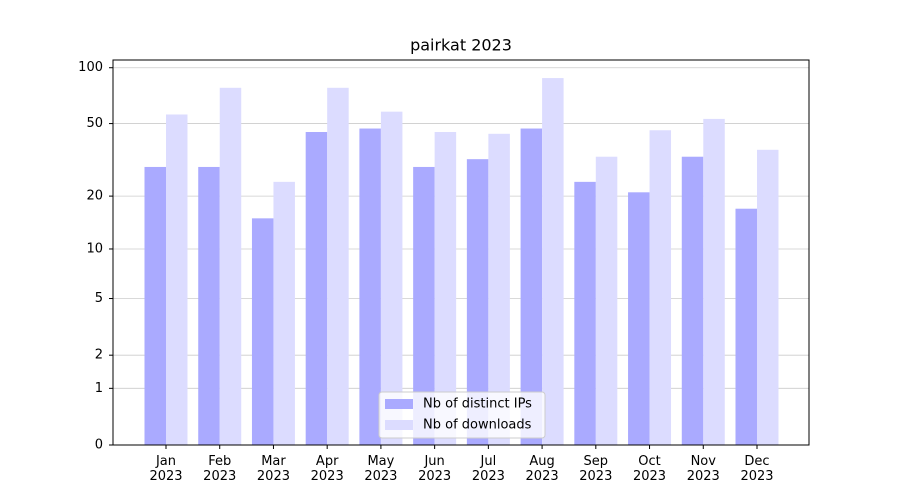 This screenshot has height=504, width=900. I want to click on y-tick-label: 100, so click(90, 67).